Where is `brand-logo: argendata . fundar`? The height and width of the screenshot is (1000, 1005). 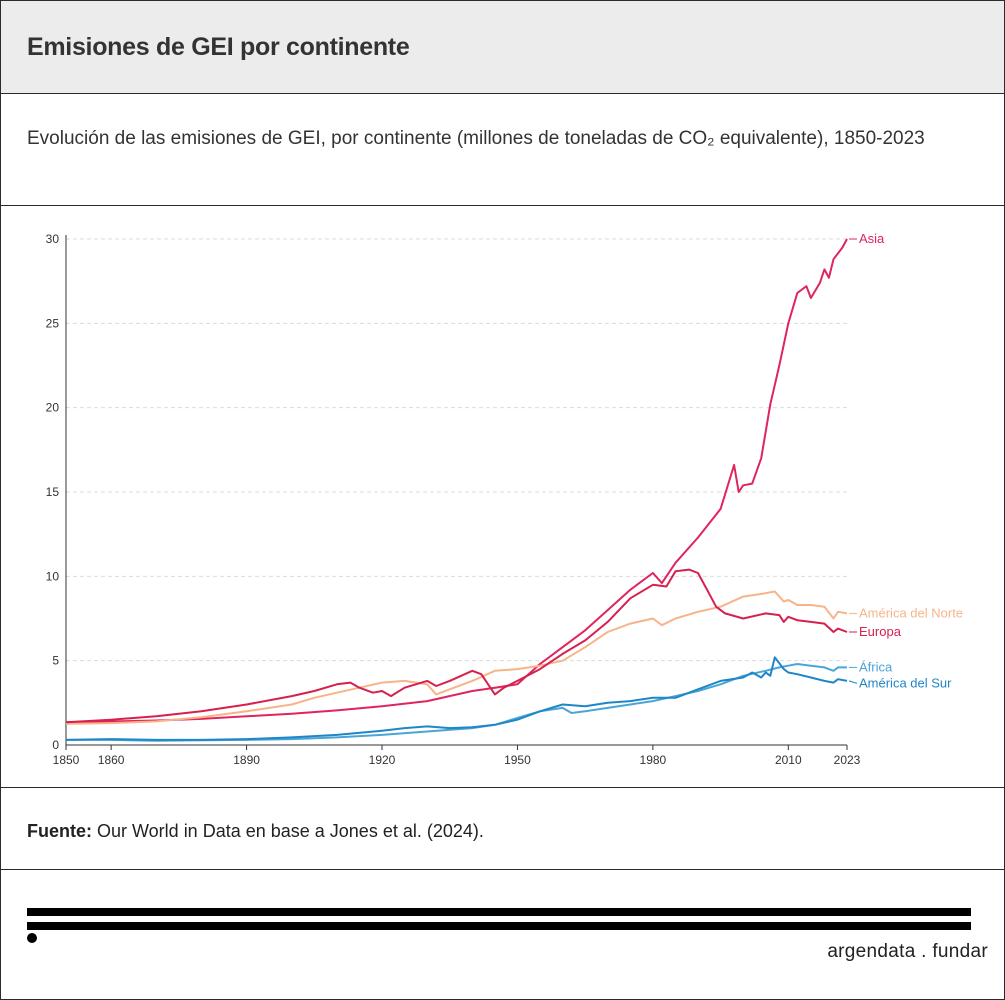
brand-logo: argendata . fundar is located at coordinates (907, 951).